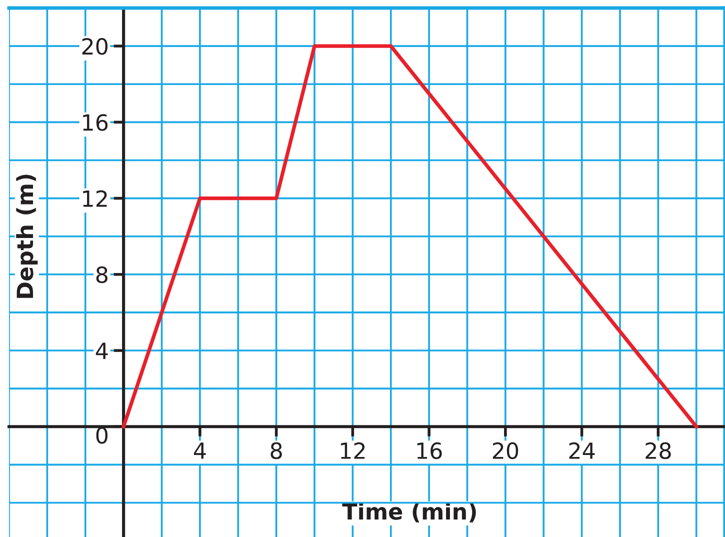  I want to click on y-tick-label: 4, so click(102, 350).